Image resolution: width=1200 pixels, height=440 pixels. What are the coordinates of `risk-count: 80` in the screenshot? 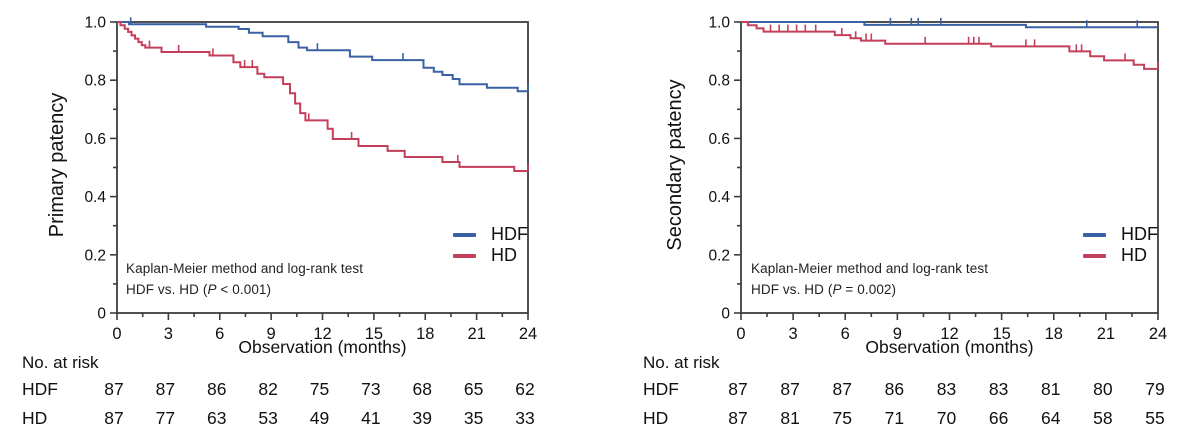 It's located at (1103, 389).